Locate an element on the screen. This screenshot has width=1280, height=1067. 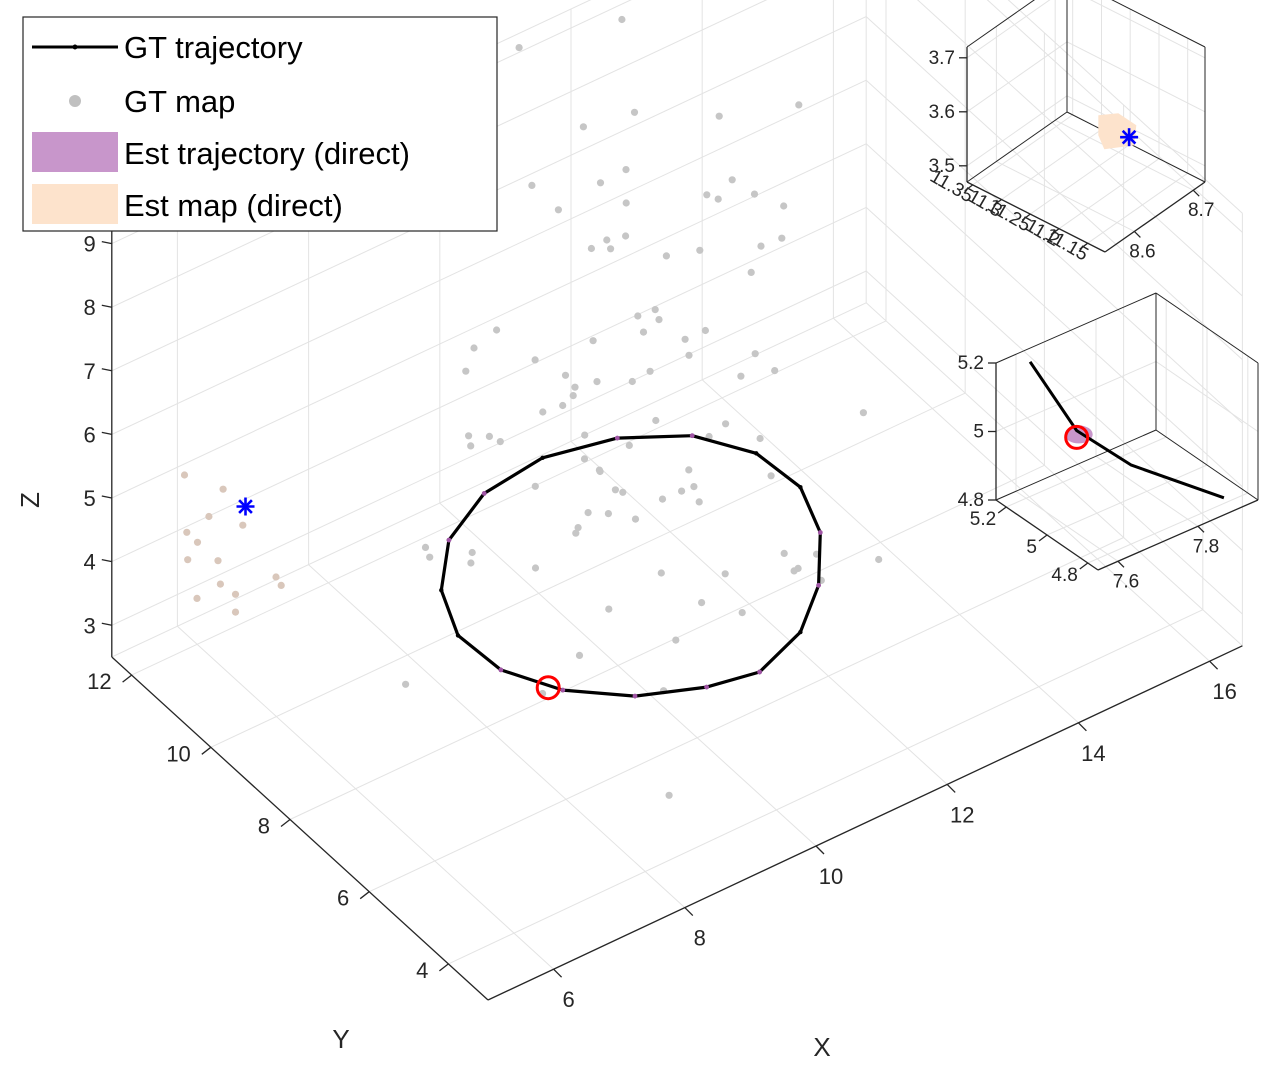
legend-patch-swatch is located at coordinates (75, 204).